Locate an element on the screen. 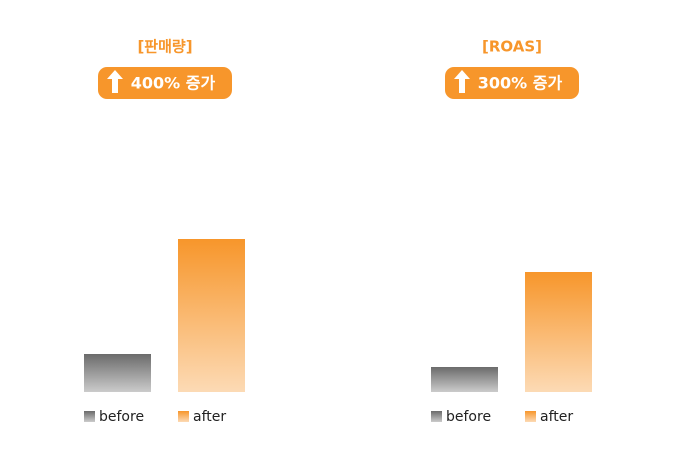 Image resolution: width=675 pixels, height=450 pixels. badge-text: 300% 증가 is located at coordinates (520, 83).